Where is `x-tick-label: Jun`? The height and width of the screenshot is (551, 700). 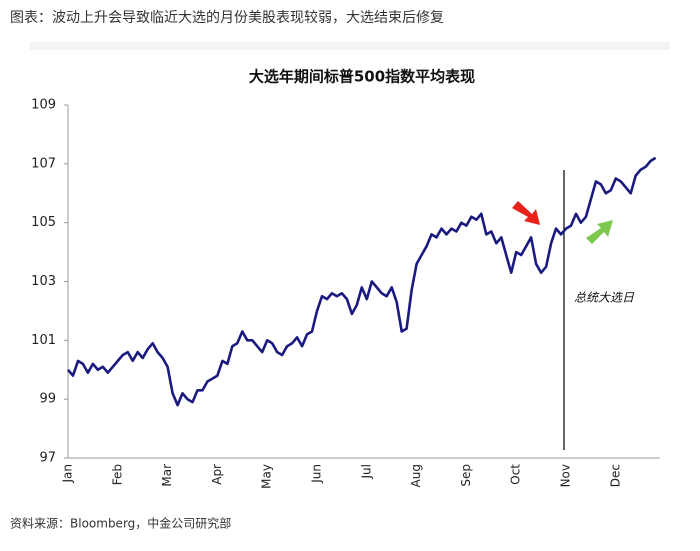
x-tick-label: Jun is located at coordinates (317, 474).